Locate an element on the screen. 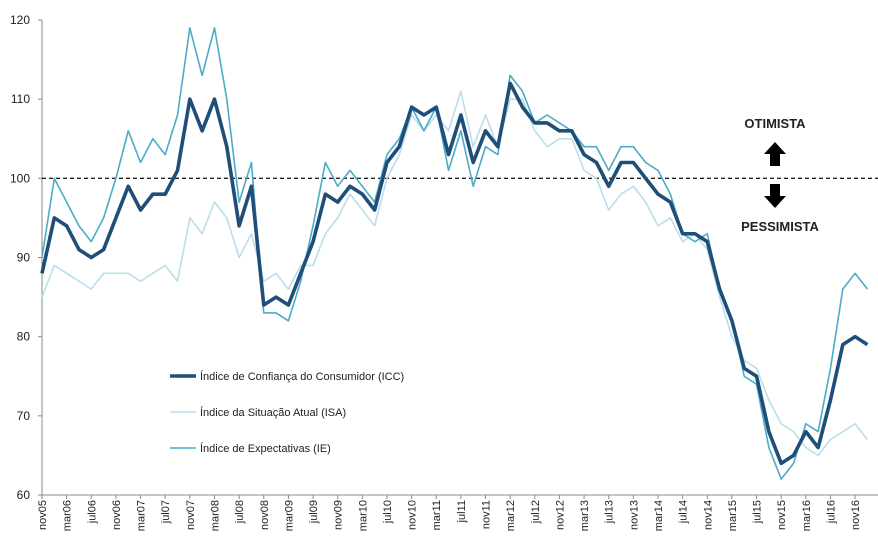  annotation: OTIMISTA is located at coordinates (775, 123).